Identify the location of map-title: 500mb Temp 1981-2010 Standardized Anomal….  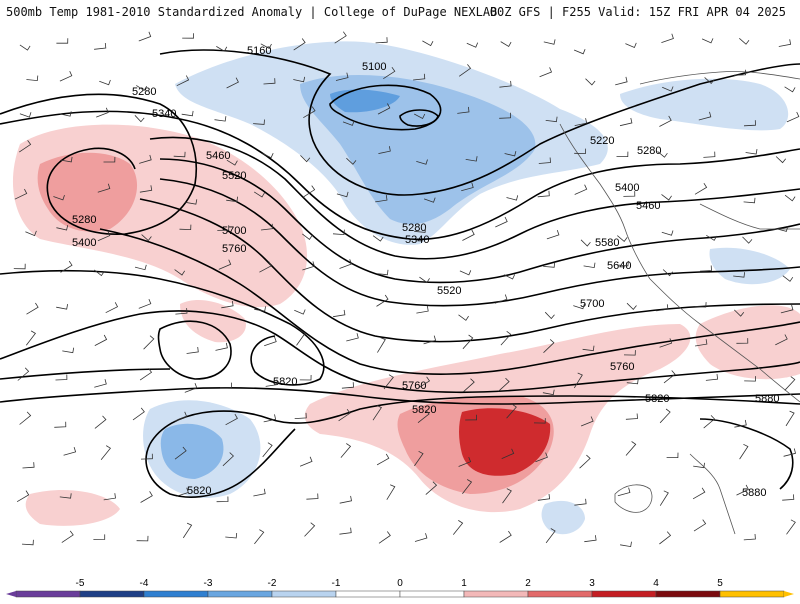
(252, 12).